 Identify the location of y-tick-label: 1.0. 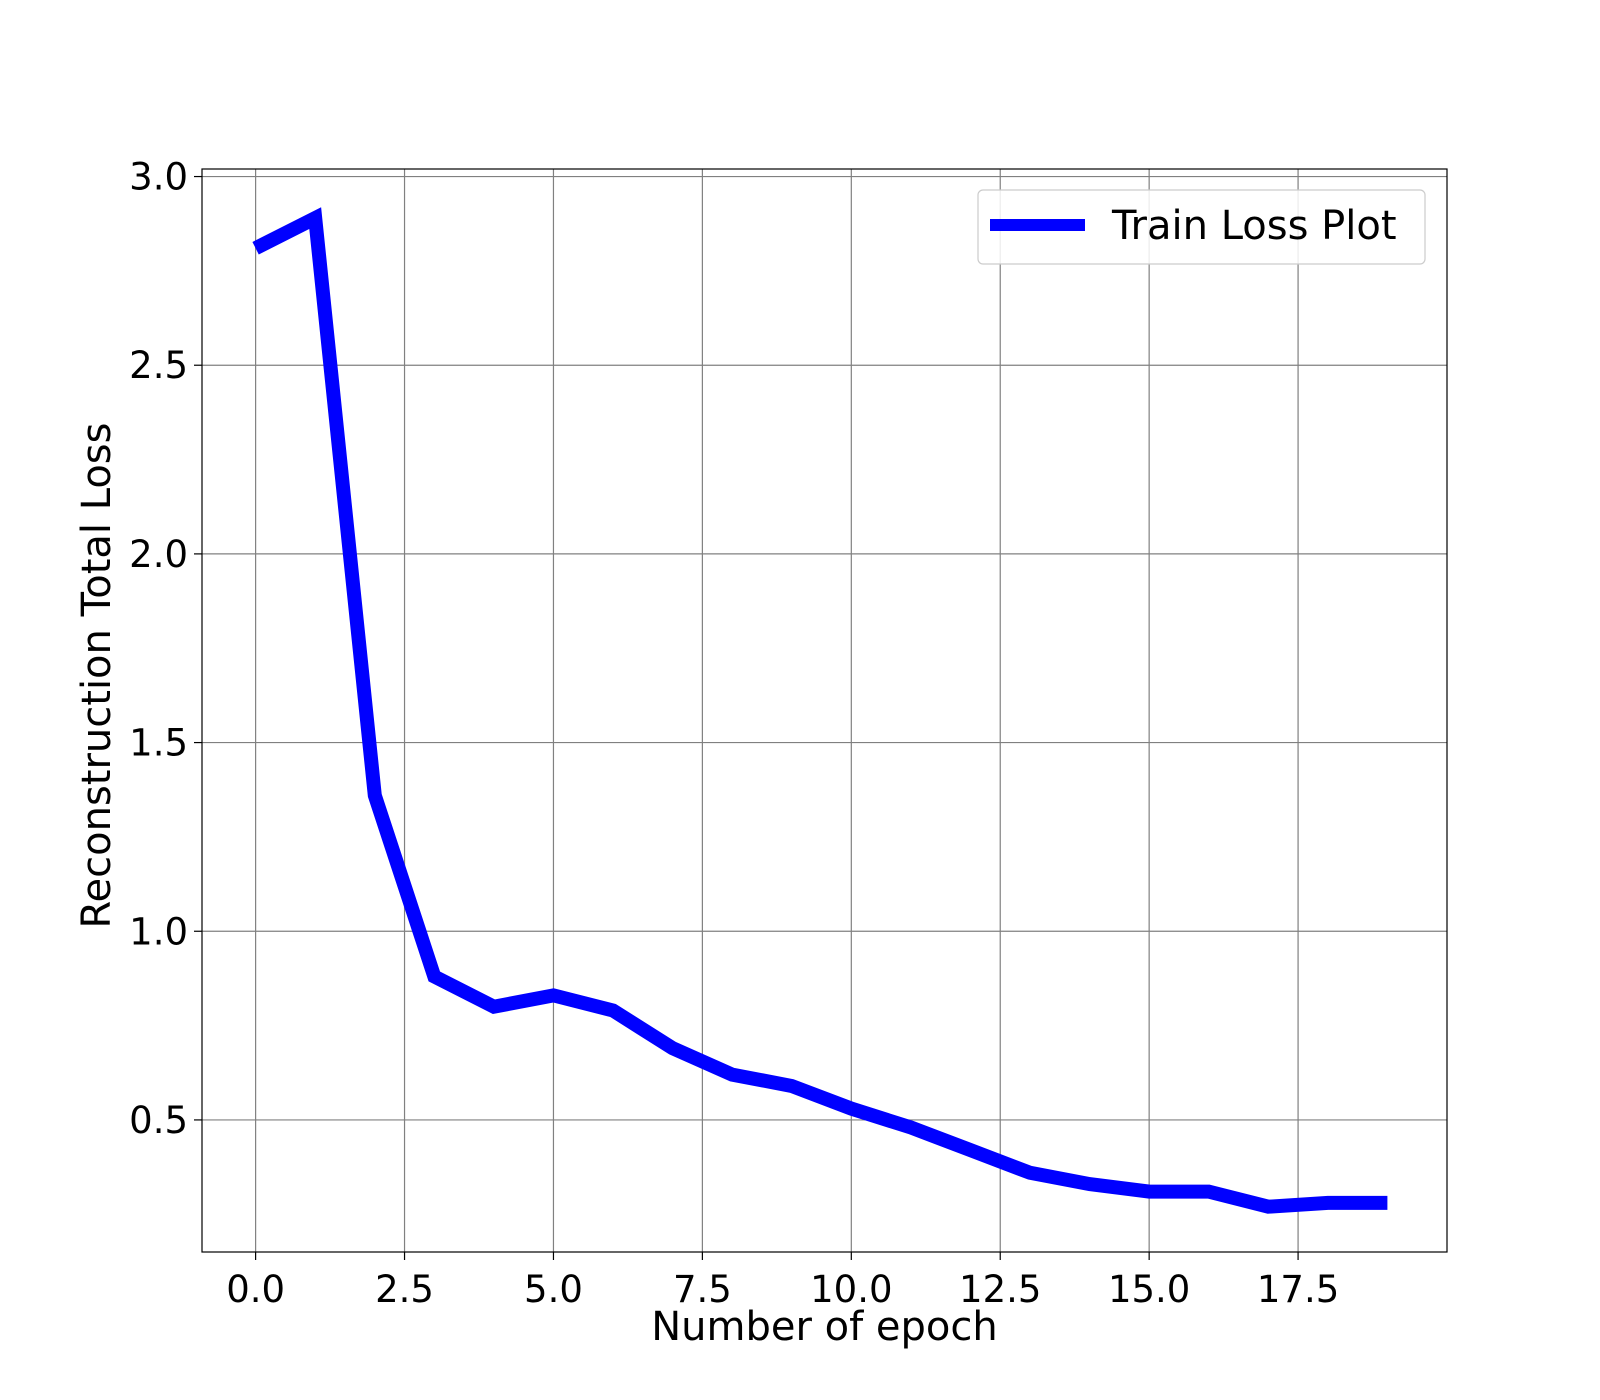
(158, 931).